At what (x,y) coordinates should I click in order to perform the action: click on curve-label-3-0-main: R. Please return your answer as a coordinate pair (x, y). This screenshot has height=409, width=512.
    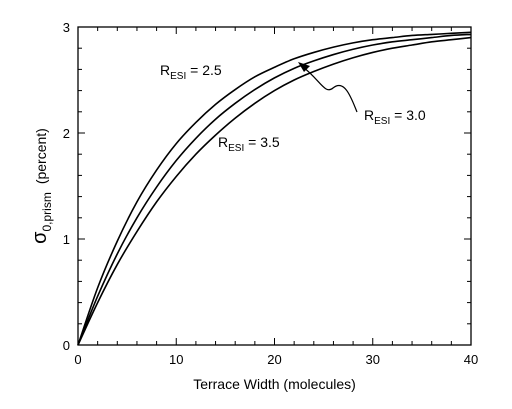
    Looking at the image, I should click on (369, 115).